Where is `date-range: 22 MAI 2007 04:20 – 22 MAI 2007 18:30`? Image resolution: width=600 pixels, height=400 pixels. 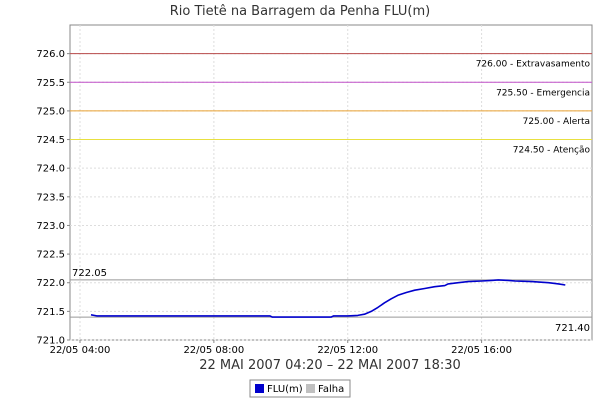 date-range: 22 MAI 2007 04:20 – 22 MAI 2007 18:30 is located at coordinates (330, 365).